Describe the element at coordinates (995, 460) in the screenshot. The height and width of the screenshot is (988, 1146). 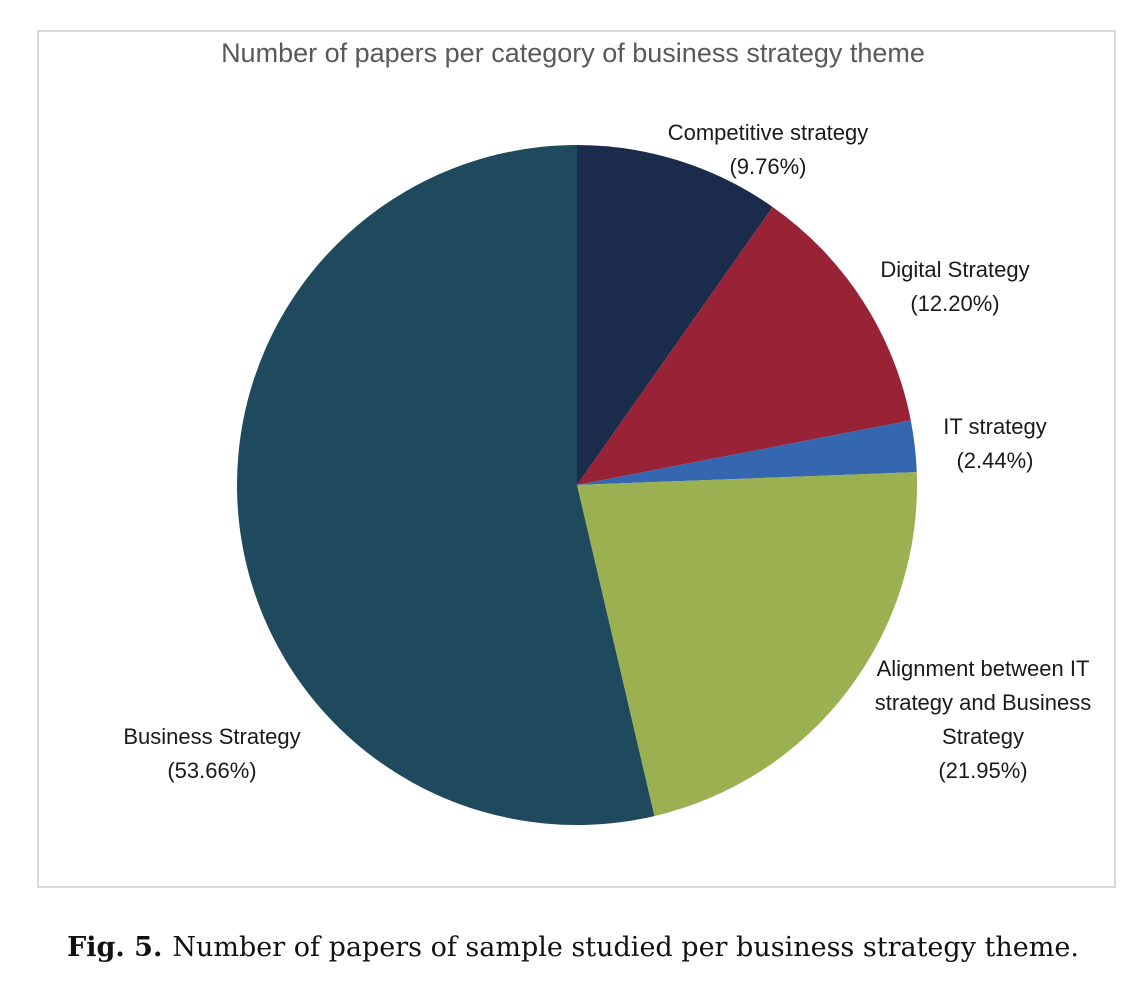
I see `value-label: (2.44%)` at that location.